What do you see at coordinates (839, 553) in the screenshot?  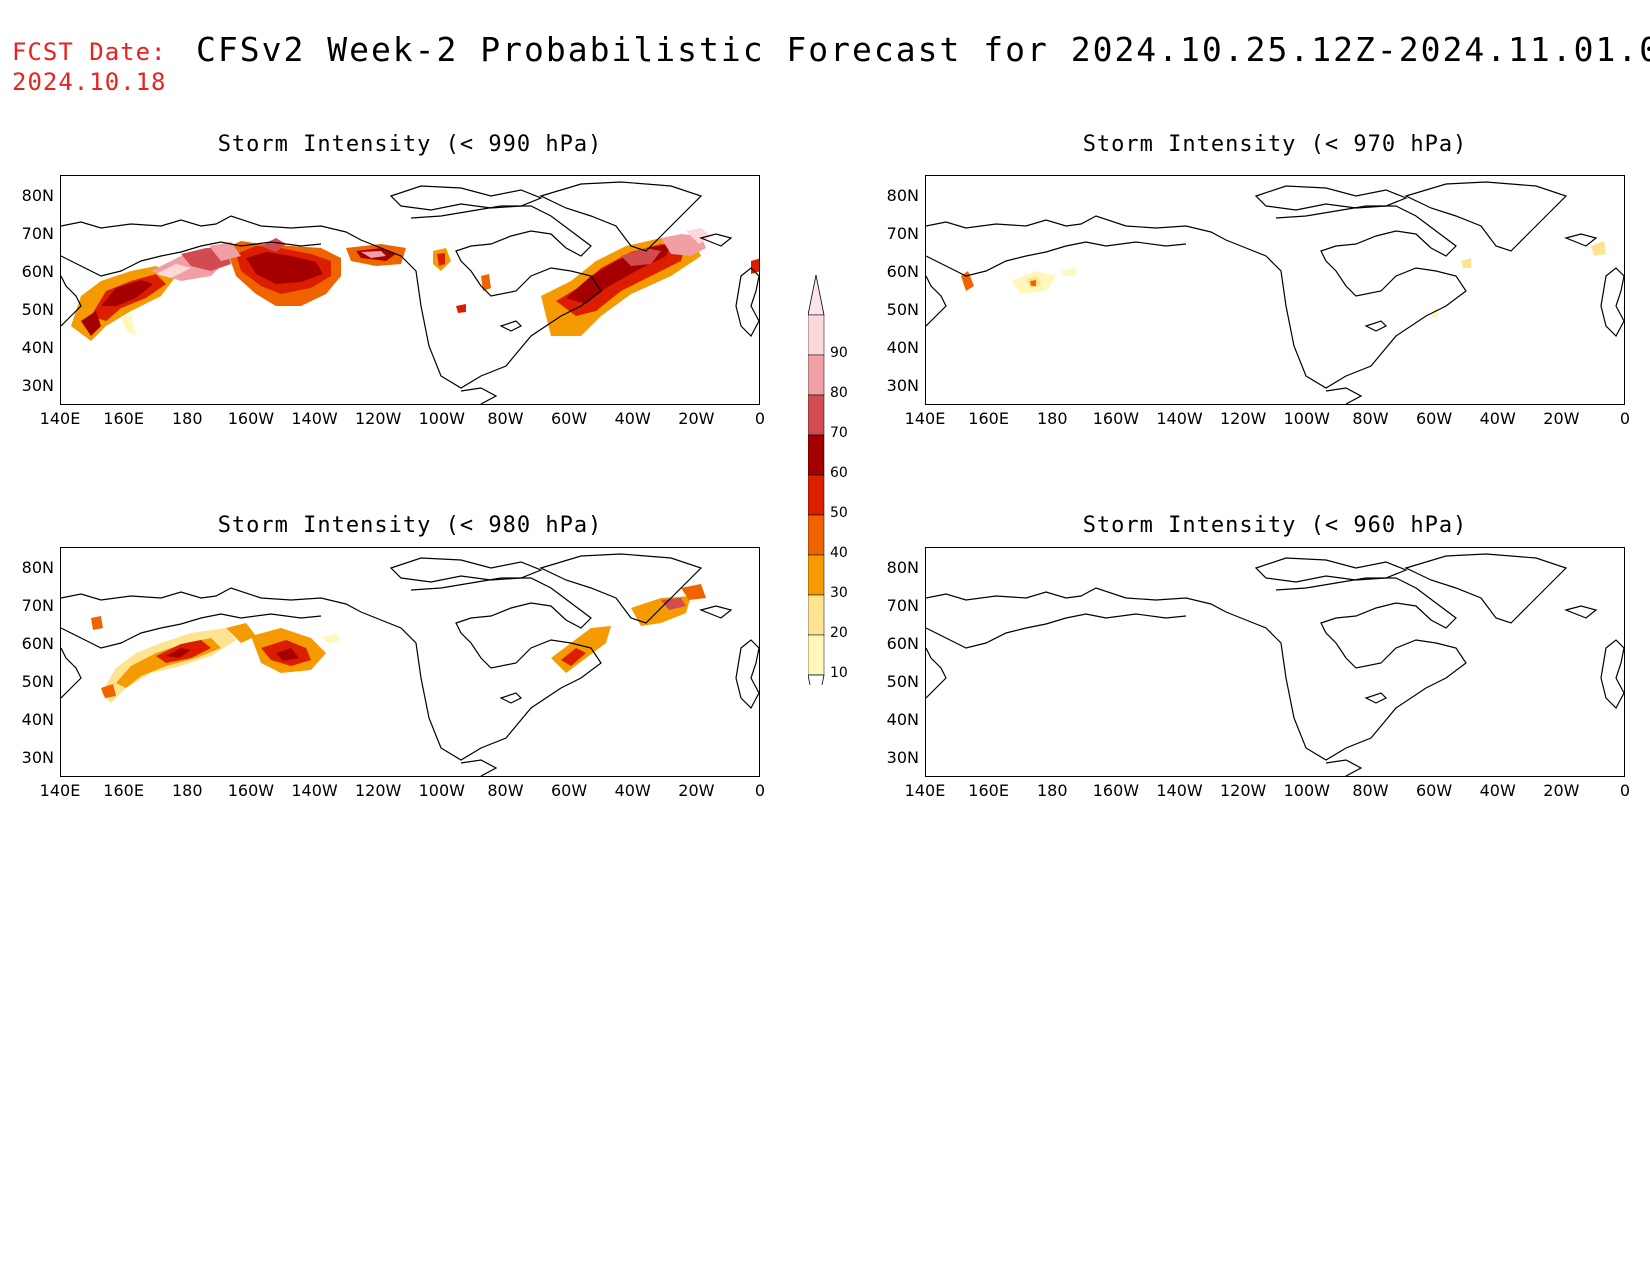 I see `colorbar-level-label: 40` at bounding box center [839, 553].